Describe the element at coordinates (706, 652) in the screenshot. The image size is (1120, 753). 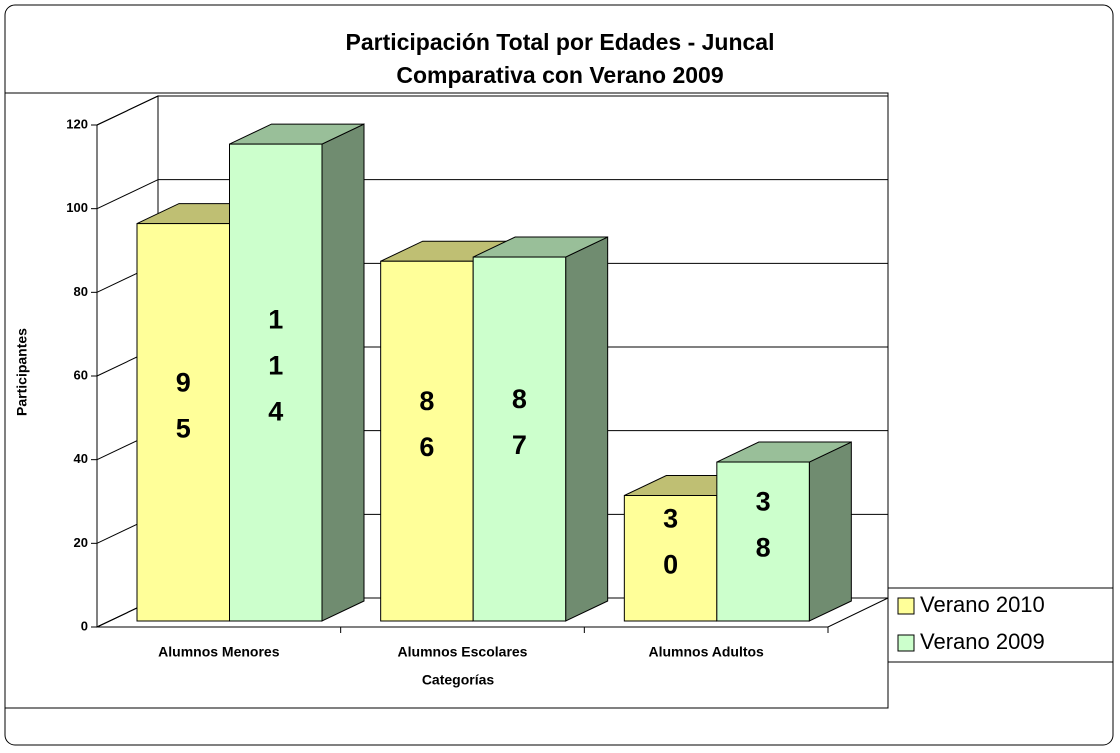
I see `x-tick-label: Alumnos Adultos` at that location.